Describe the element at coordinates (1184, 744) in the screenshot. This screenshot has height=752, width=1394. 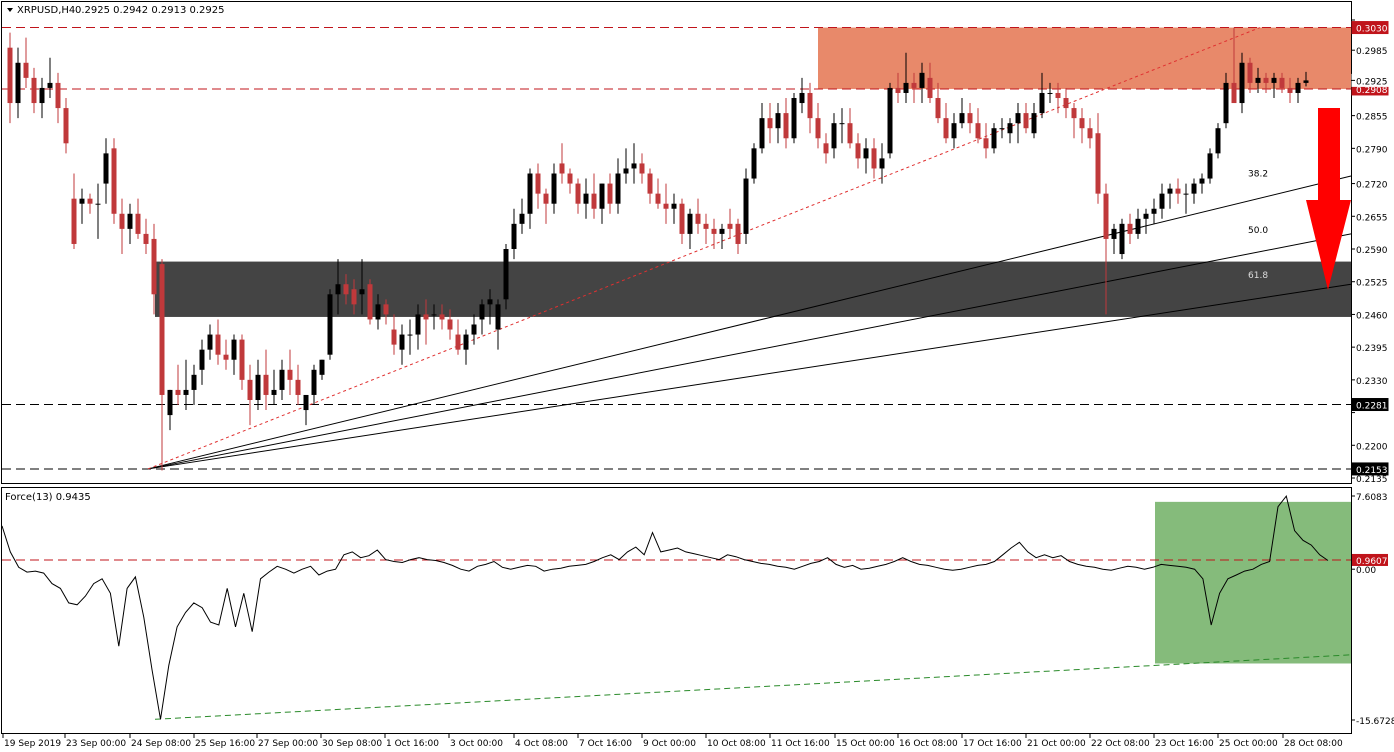
I see `time-tick-label: 23 Oct 16:00` at that location.